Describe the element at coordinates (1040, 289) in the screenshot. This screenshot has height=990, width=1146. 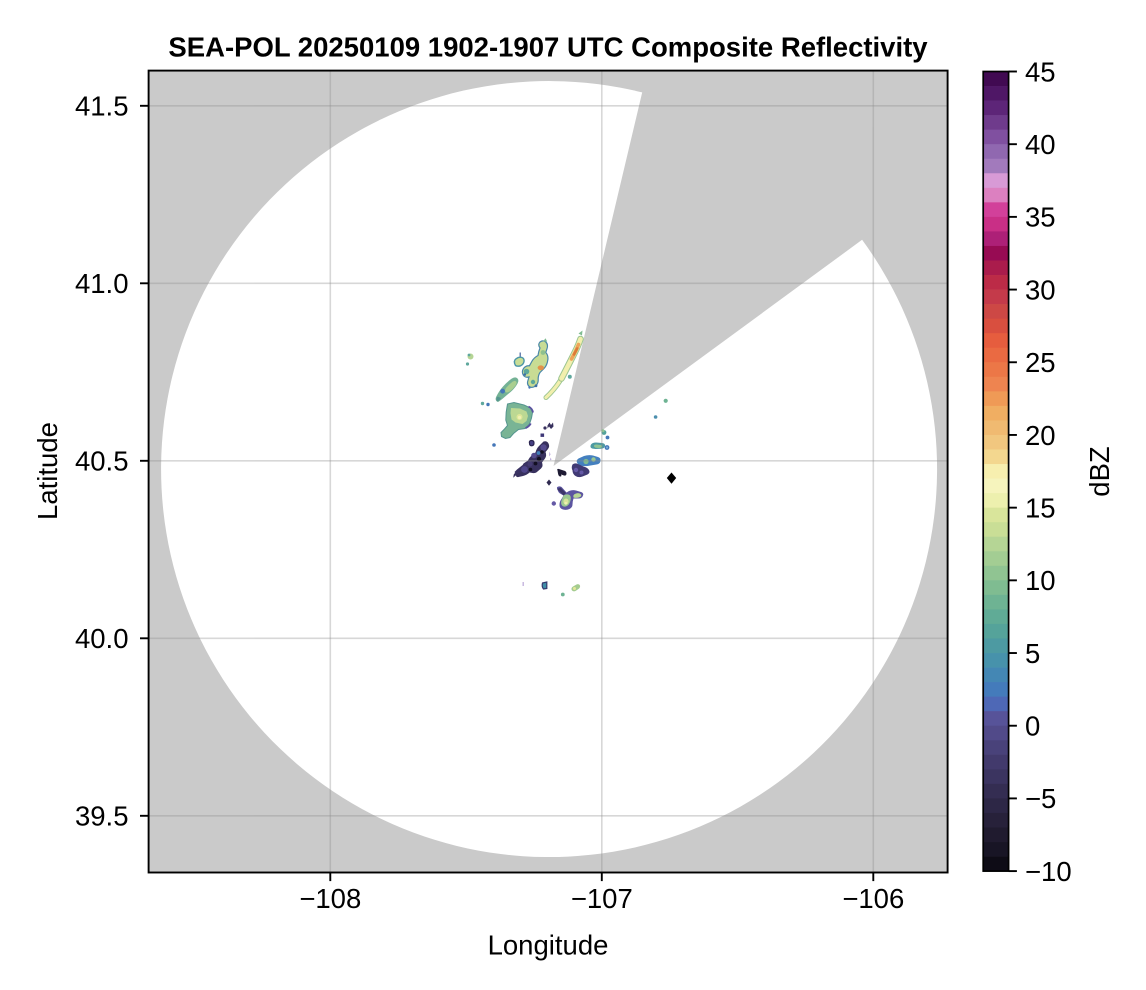
I see `svg-text: 30` at that location.